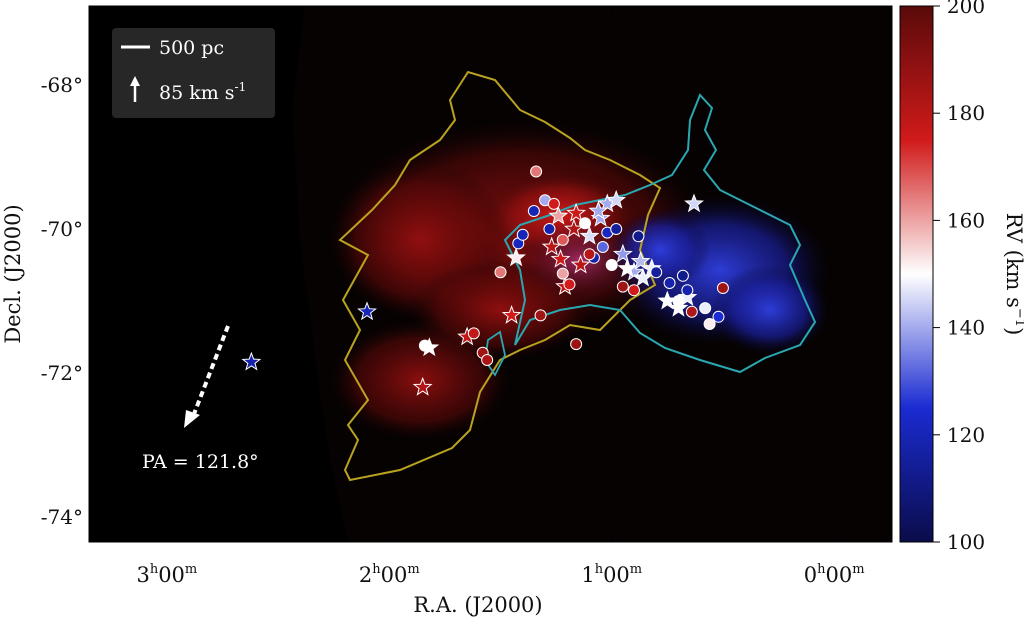  Describe the element at coordinates (477, 605) in the screenshot. I see `x-axis-label: R.A. (J2000)` at that location.